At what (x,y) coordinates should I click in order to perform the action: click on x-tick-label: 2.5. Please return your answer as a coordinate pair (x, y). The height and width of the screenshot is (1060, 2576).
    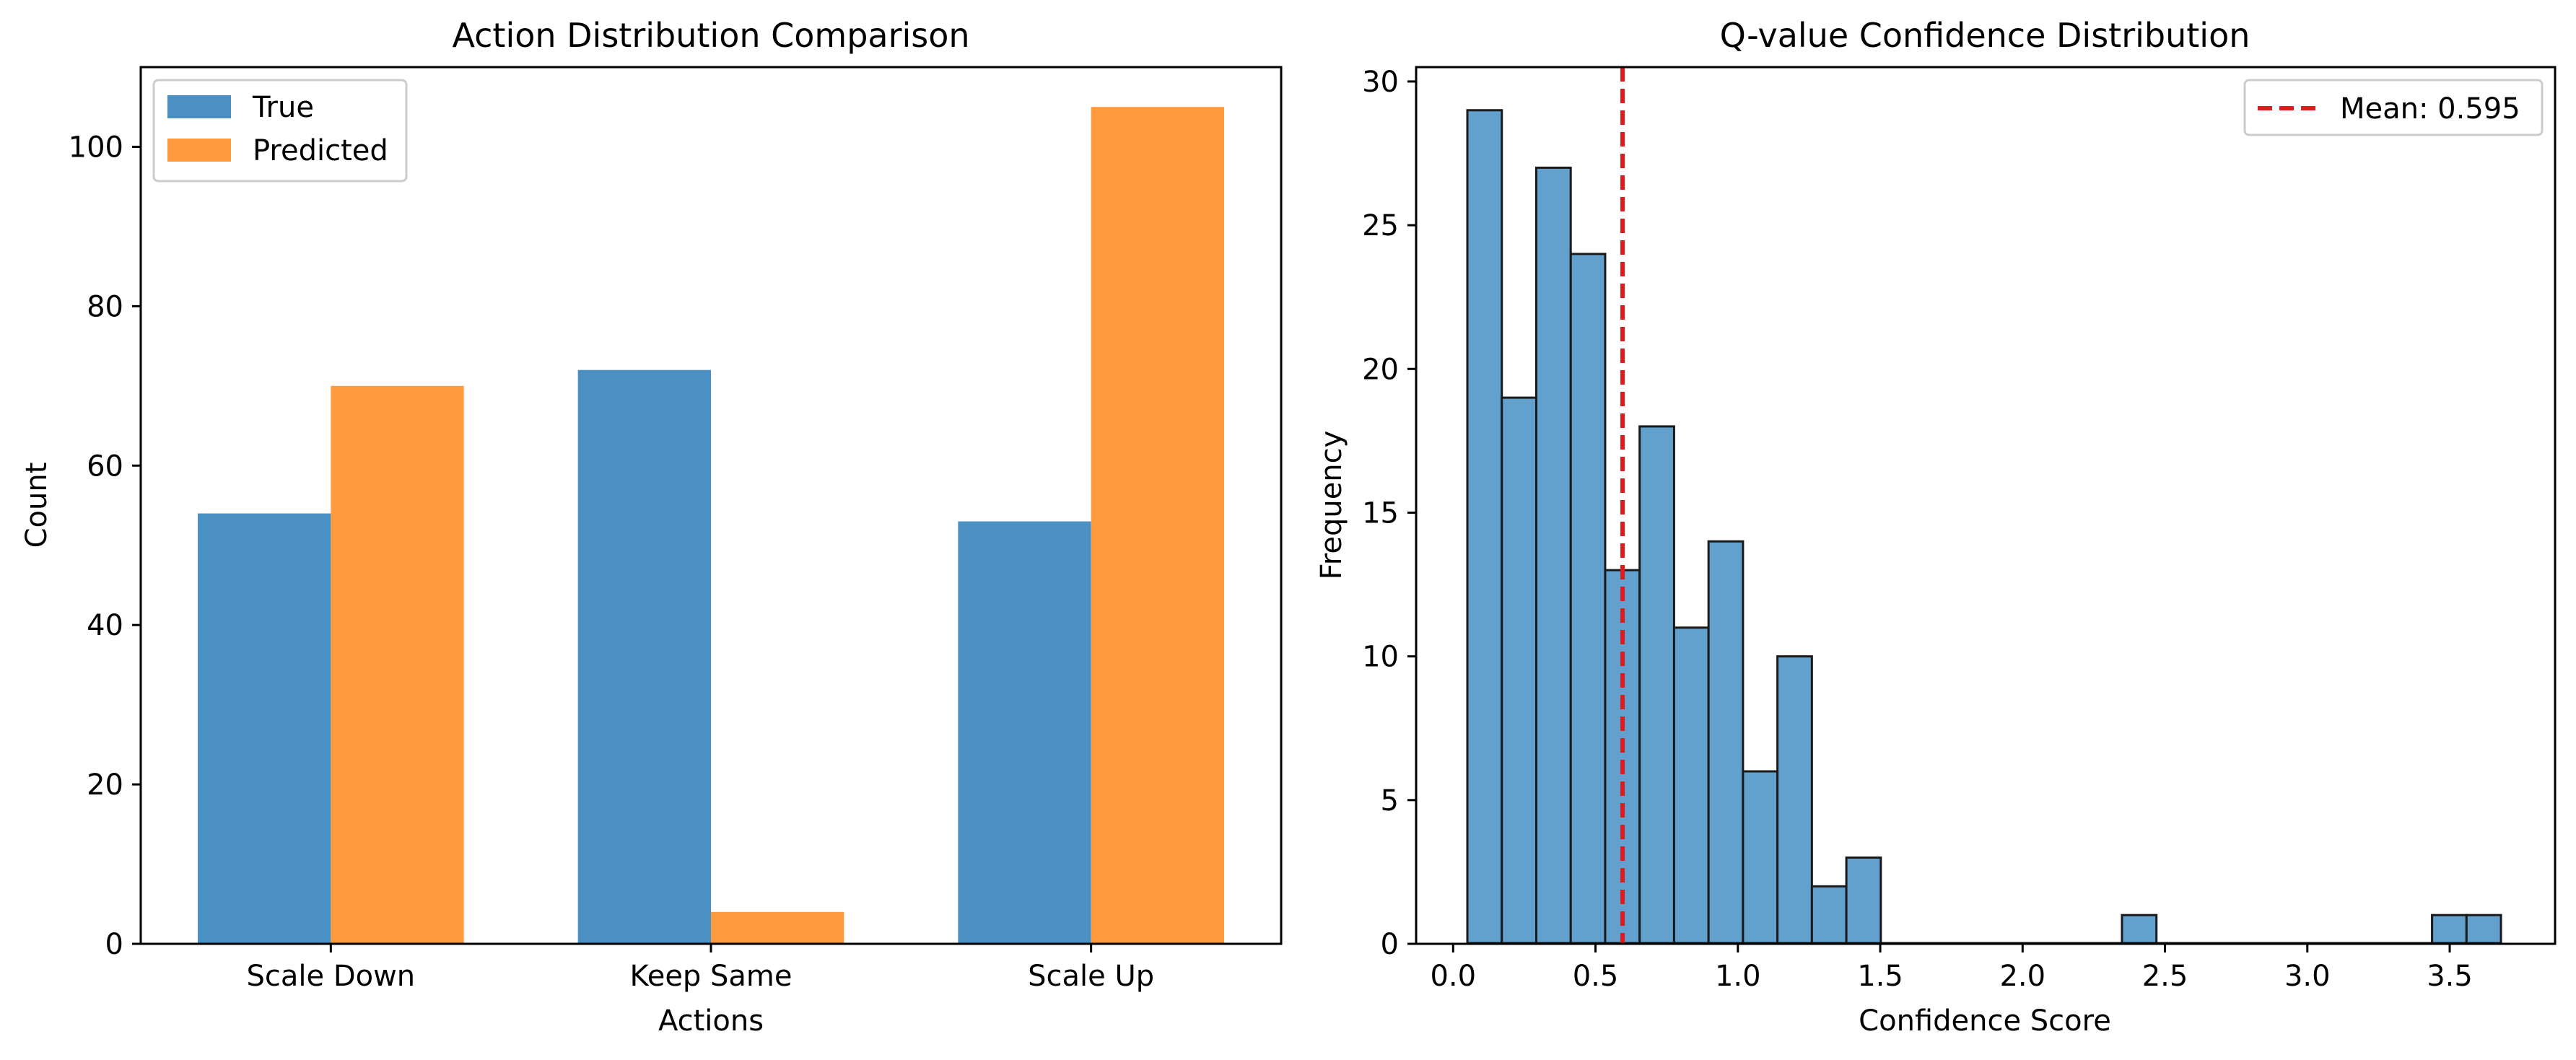
    Looking at the image, I should click on (2165, 976).